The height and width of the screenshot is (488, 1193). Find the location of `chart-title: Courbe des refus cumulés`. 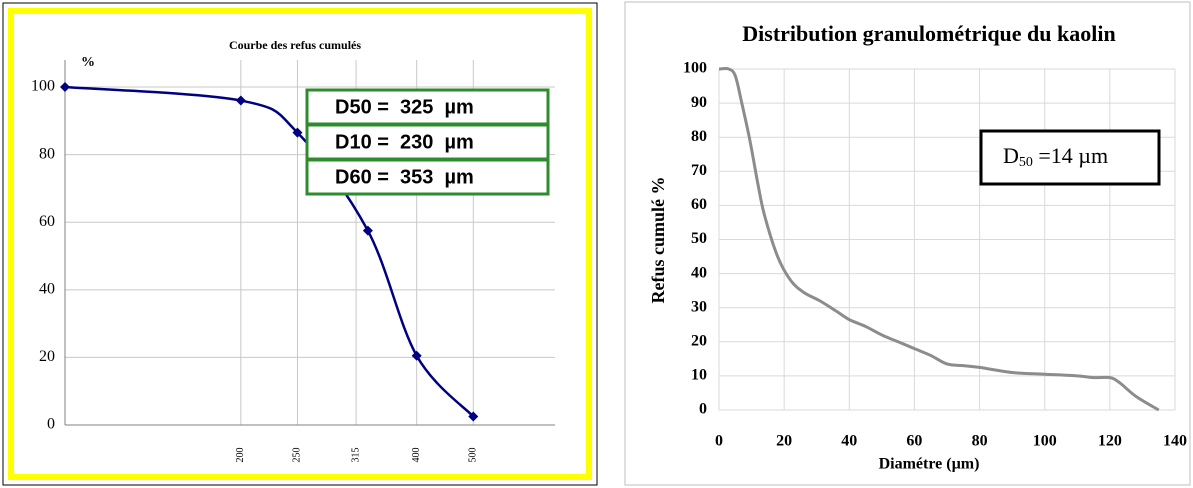

chart-title: Courbe des refus cumulés is located at coordinates (295, 45).